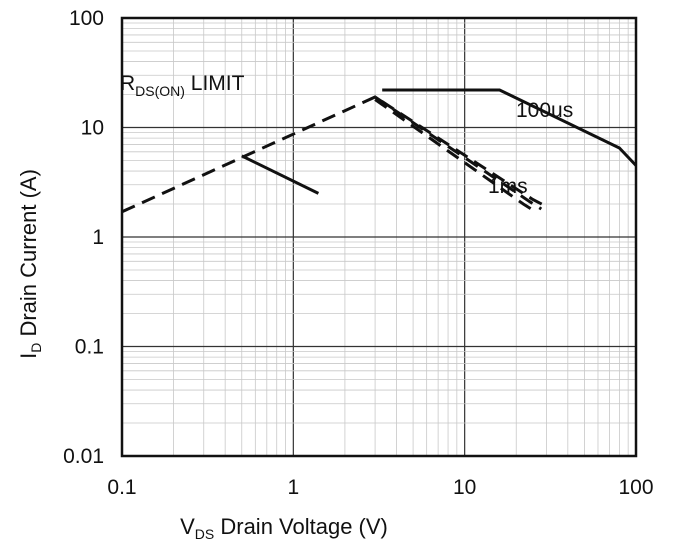 The image size is (682, 546). Describe the element at coordinates (30, 264) in the screenshot. I see `y-axis-title: ID Drain Current (A)` at that location.